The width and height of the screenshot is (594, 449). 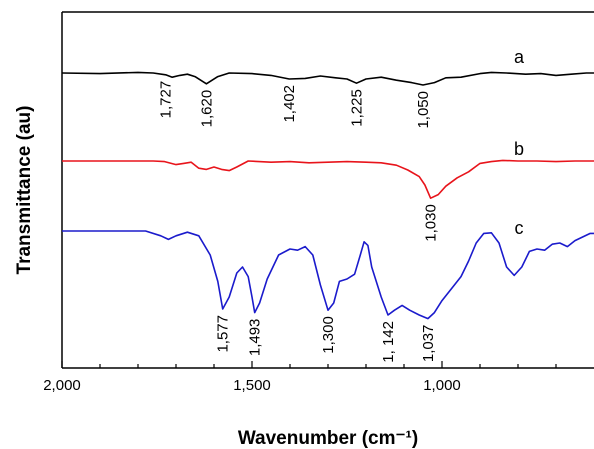 What do you see at coordinates (289, 104) in the screenshot?
I see `peak-label: 1,402` at bounding box center [289, 104].